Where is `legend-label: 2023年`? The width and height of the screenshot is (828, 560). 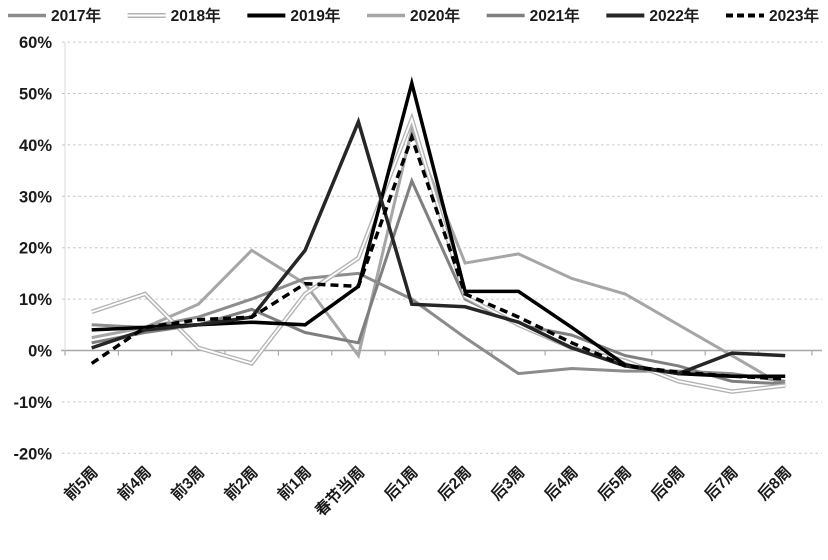
legend-label: 2023年 is located at coordinates (794, 15).